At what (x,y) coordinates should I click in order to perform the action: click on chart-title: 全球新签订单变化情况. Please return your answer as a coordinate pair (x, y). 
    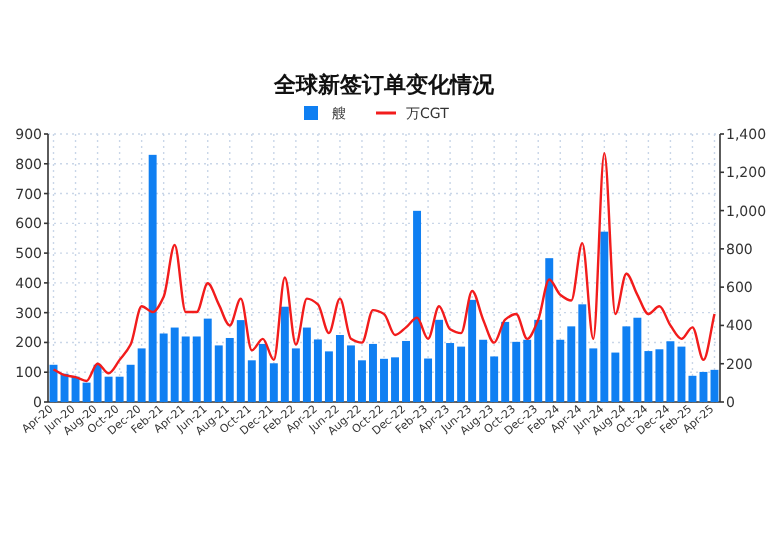
    Looking at the image, I should click on (384, 85).